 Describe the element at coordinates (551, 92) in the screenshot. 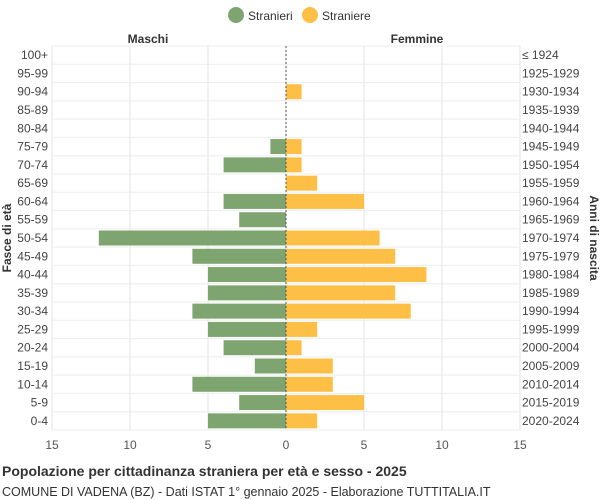

I see `birth-year-label: 1930-1934` at that location.